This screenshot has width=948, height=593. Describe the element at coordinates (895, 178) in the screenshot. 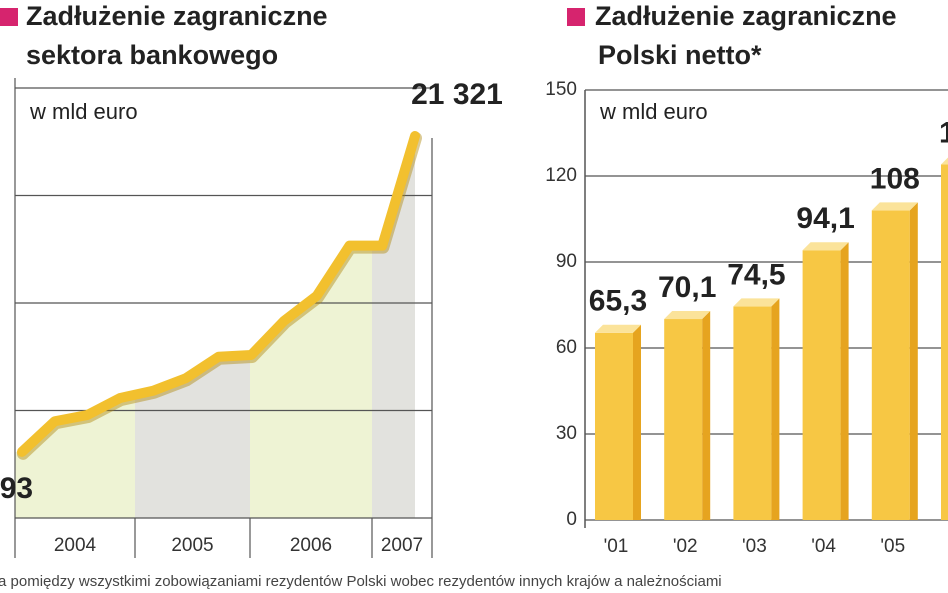

I see `value-label: 108` at that location.